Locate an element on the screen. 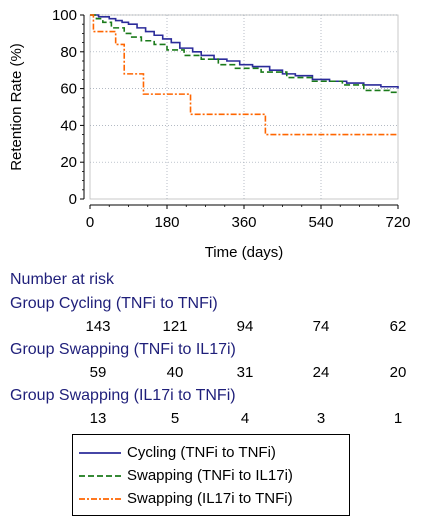 Image resolution: width=424 pixels, height=524 pixels. risk-table-title: Number at risk is located at coordinates (62, 279).